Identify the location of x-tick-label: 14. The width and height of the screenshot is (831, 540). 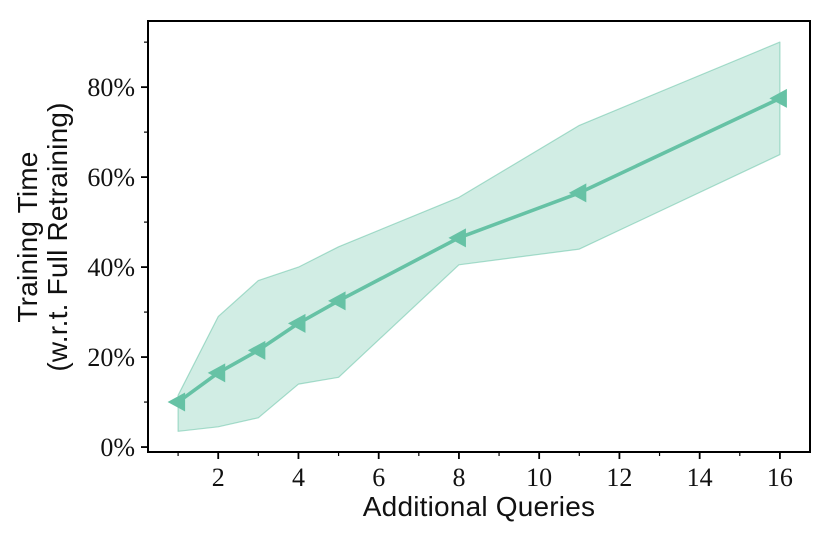
(700, 477).